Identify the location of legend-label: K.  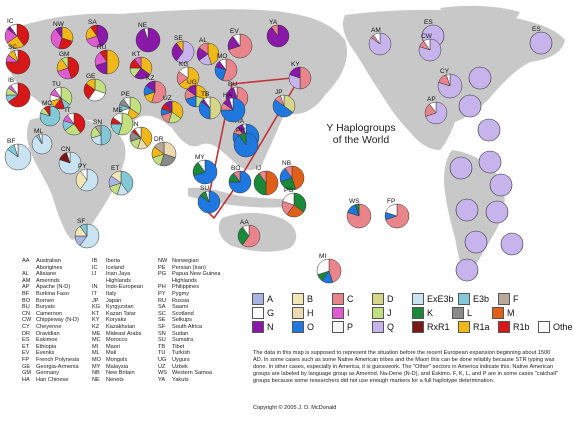
(430, 313).